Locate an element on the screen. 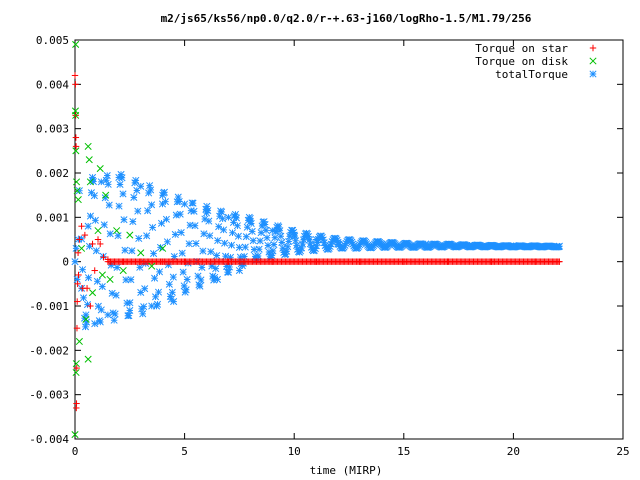 This screenshot has width=640, height=480. y-tick-label: -0.002 is located at coordinates (49, 350).